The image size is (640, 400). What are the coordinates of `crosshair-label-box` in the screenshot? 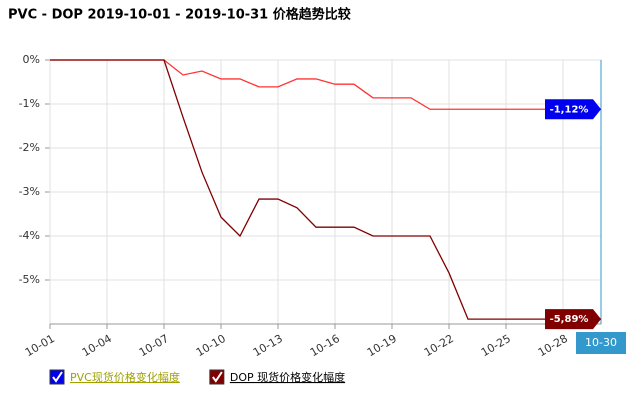 It's located at (601, 343).